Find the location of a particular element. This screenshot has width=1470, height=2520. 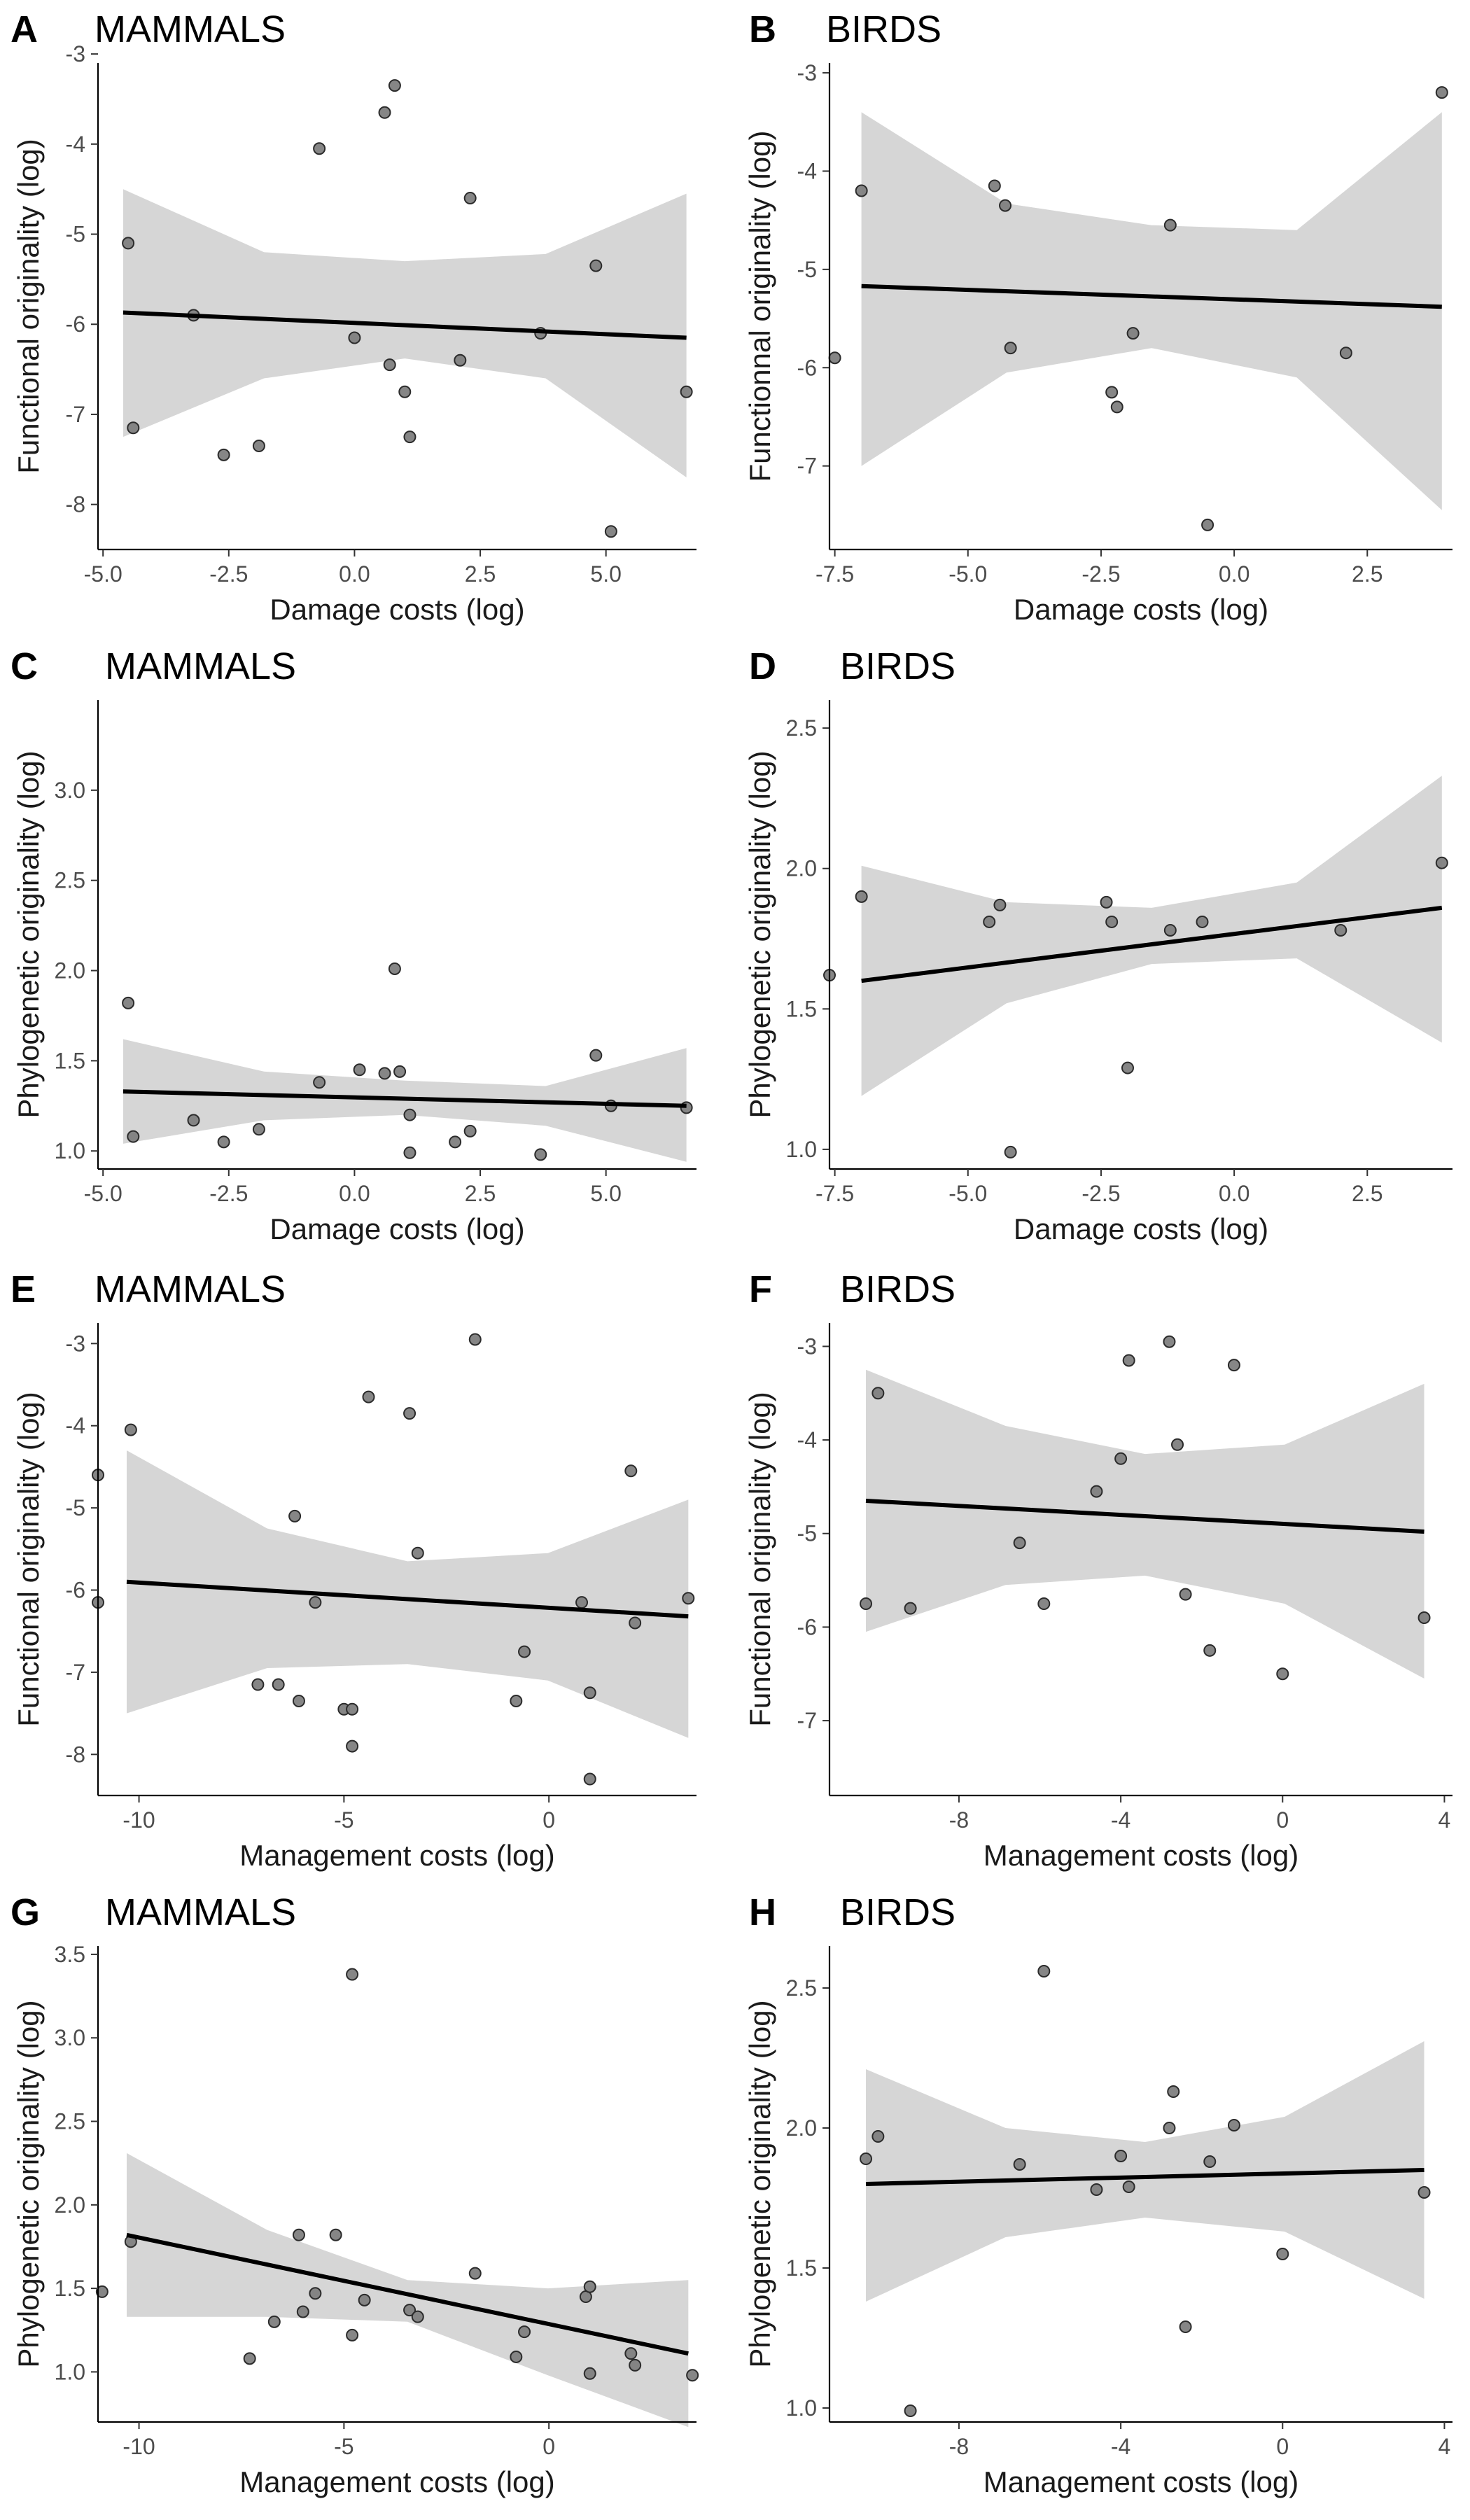

x-axis-label: Damage costs (log) is located at coordinates (1141, 1228).